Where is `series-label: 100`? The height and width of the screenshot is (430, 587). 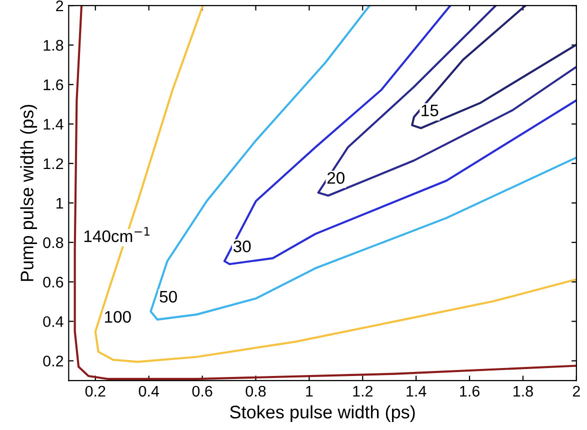 series-label: 100 is located at coordinates (118, 316).